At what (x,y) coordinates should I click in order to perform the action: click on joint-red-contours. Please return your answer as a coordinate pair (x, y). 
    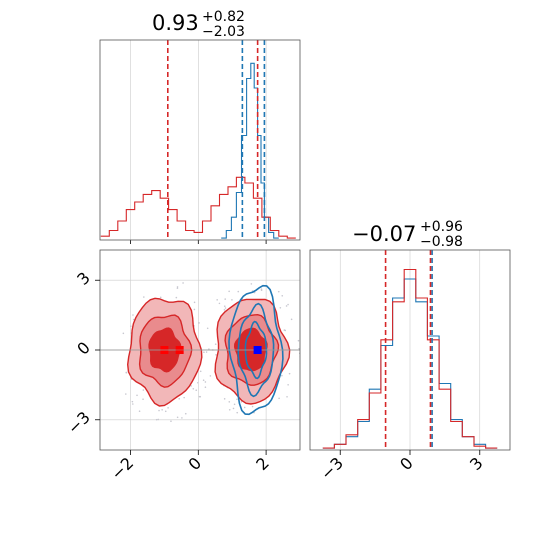
    Looking at the image, I should click on (211, 352).